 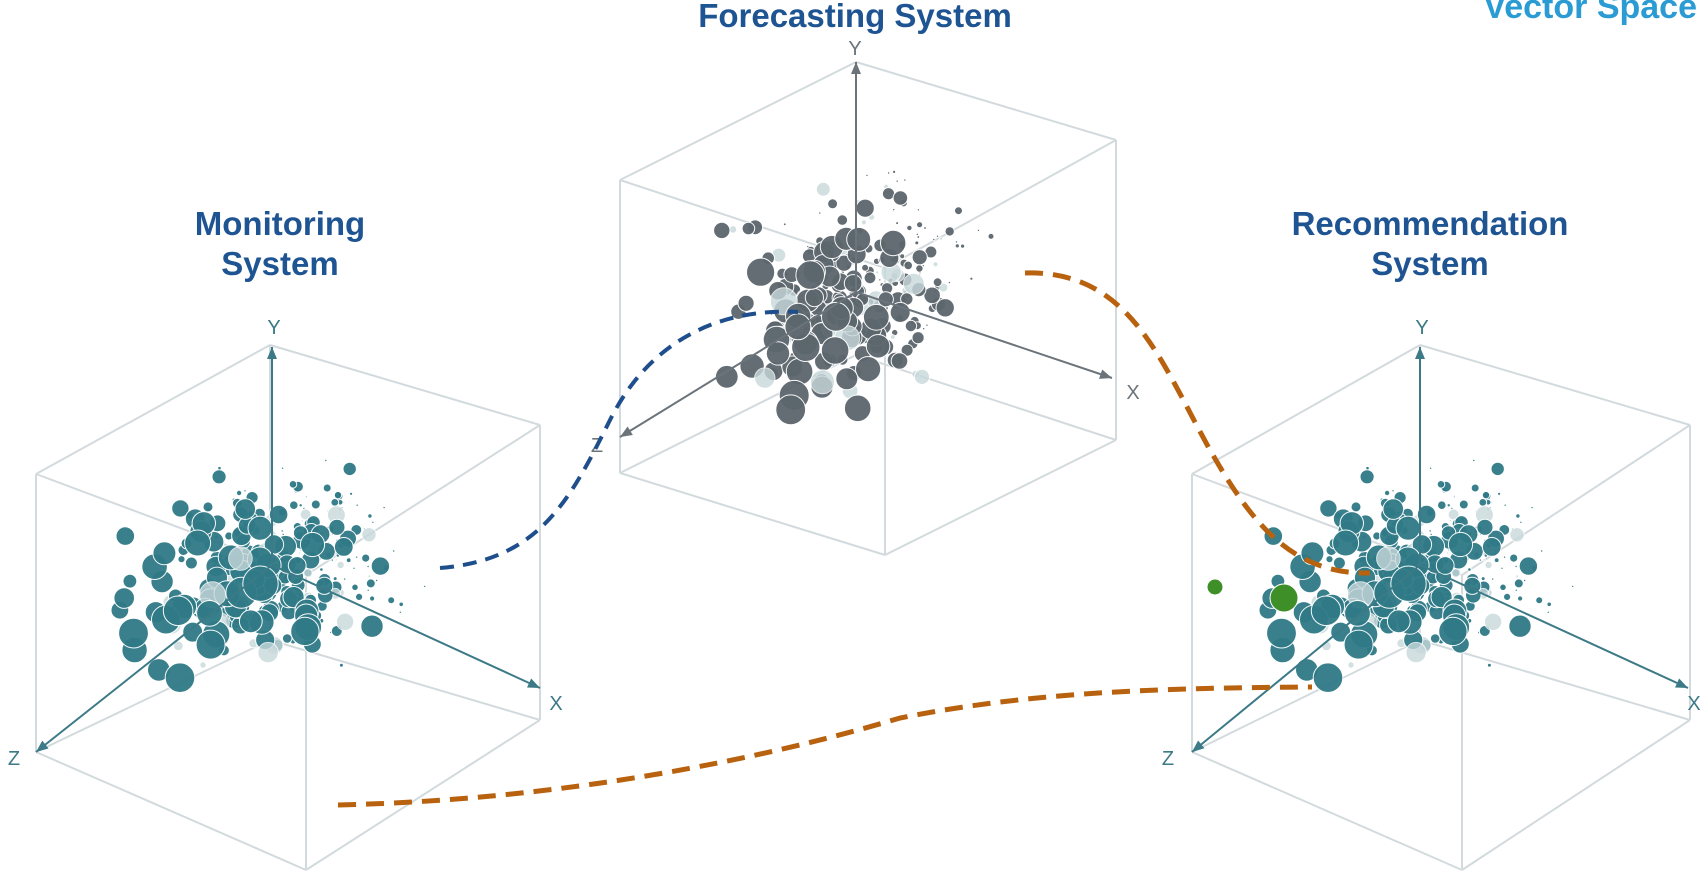 I want to click on z-axis-head, so click(x=42, y=746).